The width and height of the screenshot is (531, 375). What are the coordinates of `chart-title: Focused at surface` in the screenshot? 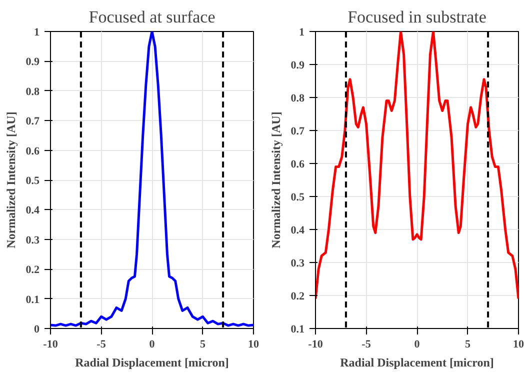 It's located at (152, 17).